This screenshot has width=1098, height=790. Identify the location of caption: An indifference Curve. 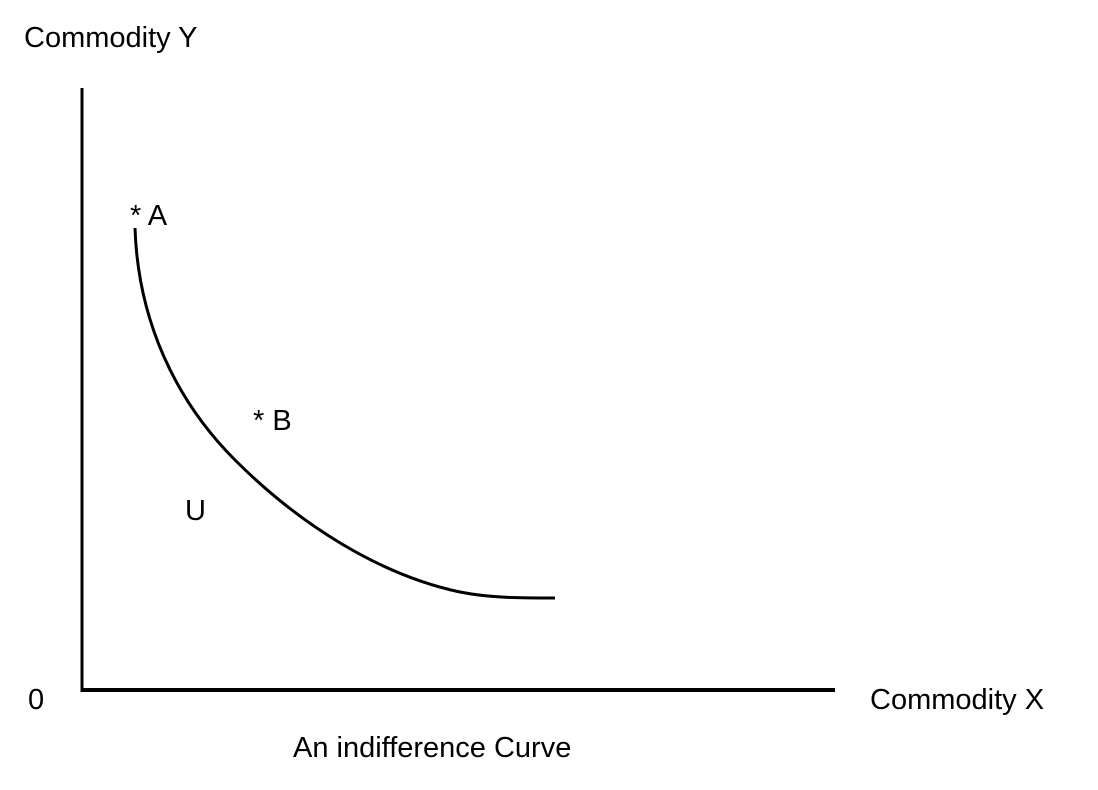
(432, 748).